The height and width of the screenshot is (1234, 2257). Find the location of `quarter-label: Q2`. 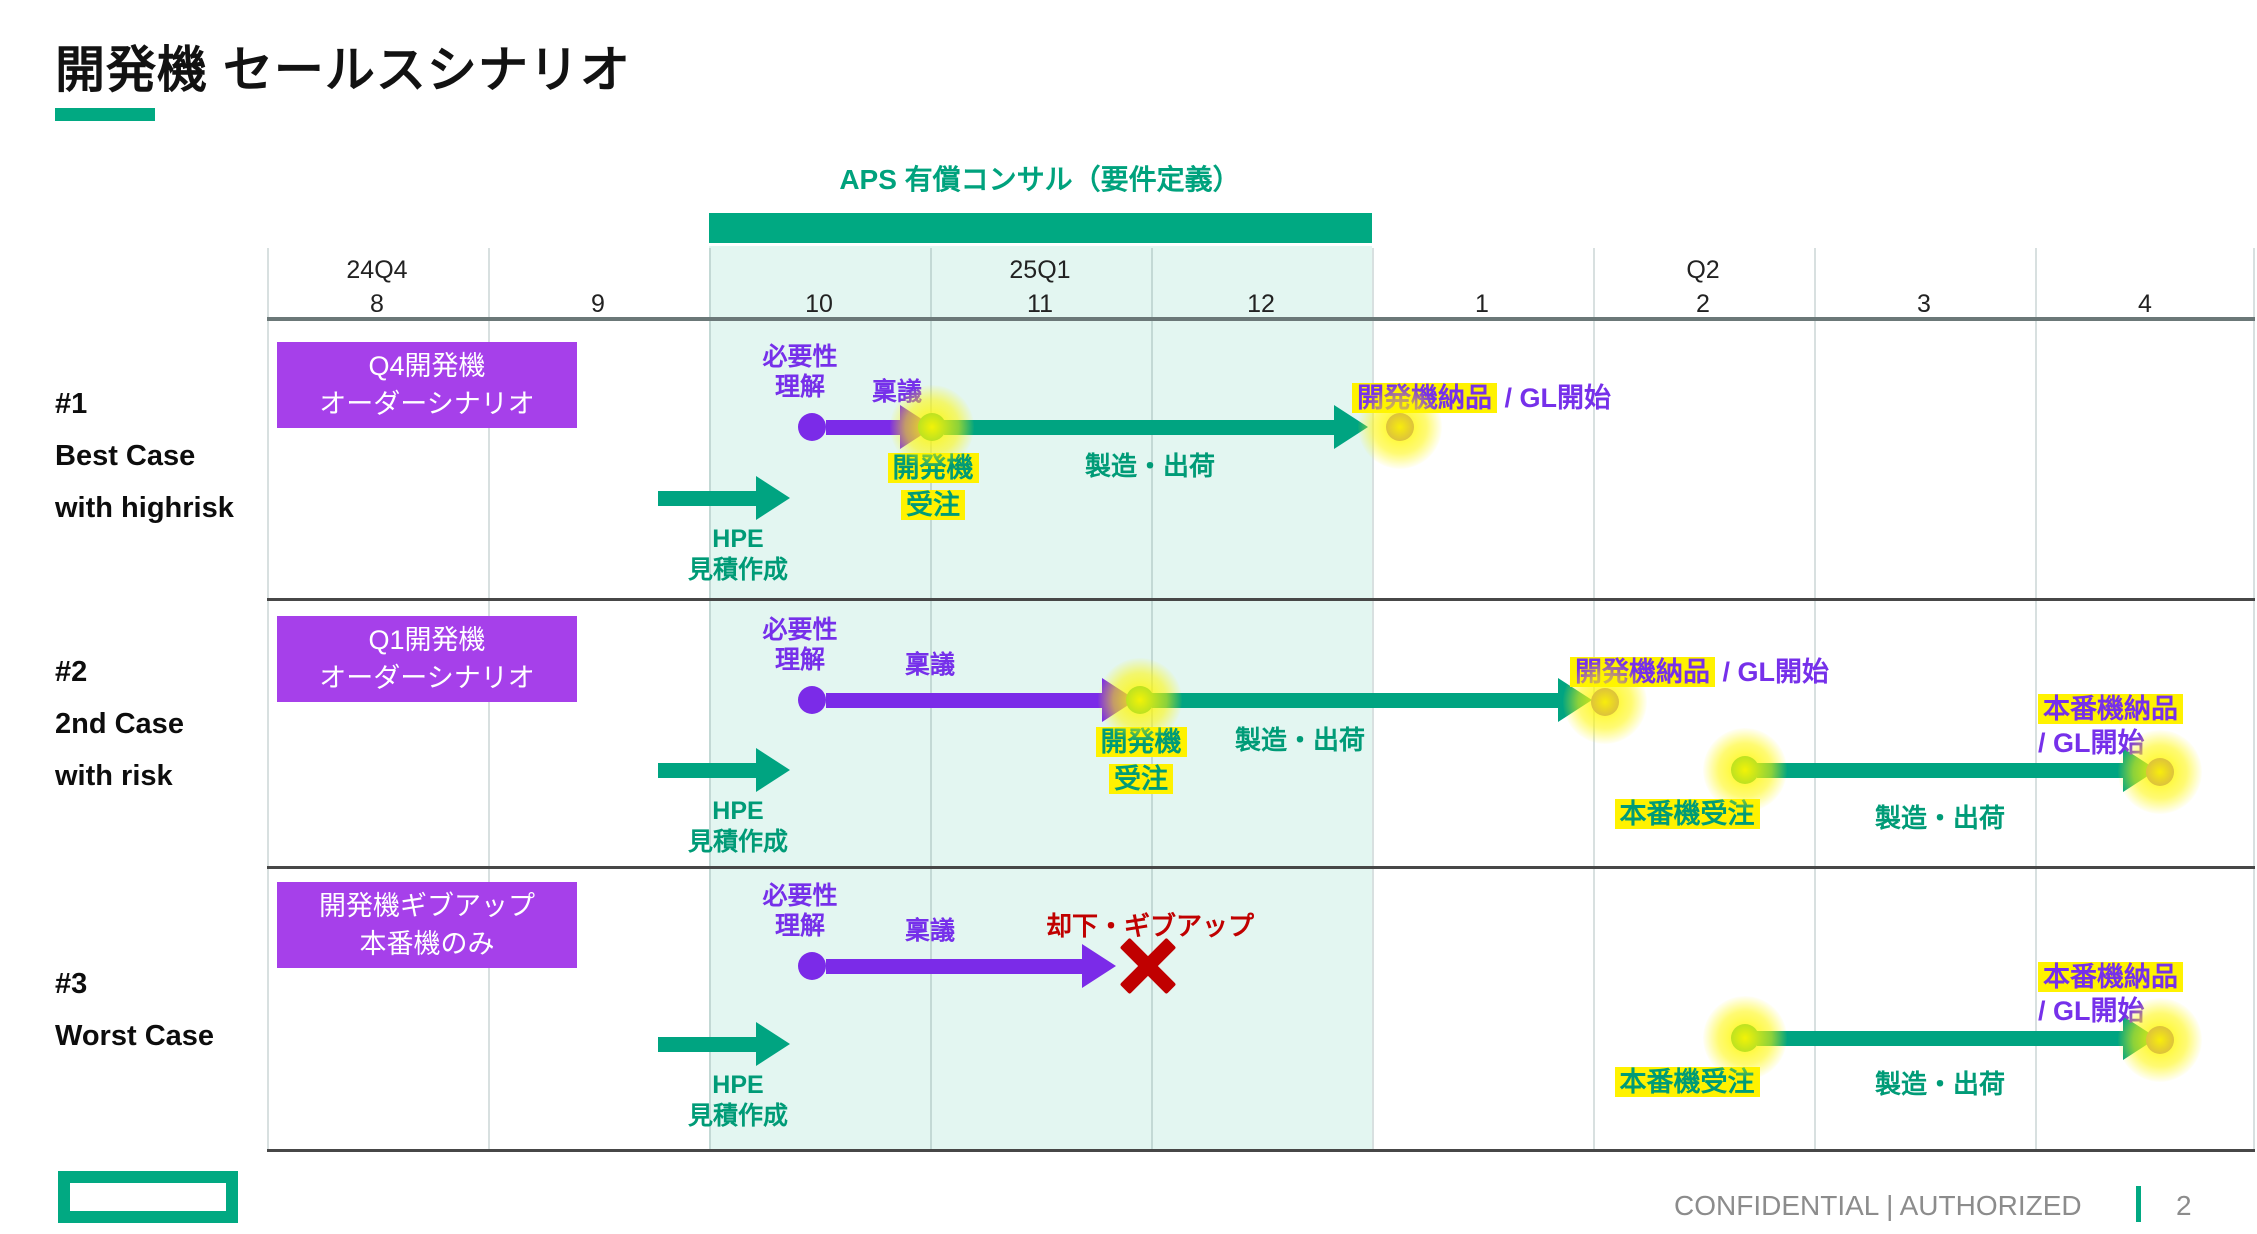

quarter-label: Q2 is located at coordinates (1703, 270).